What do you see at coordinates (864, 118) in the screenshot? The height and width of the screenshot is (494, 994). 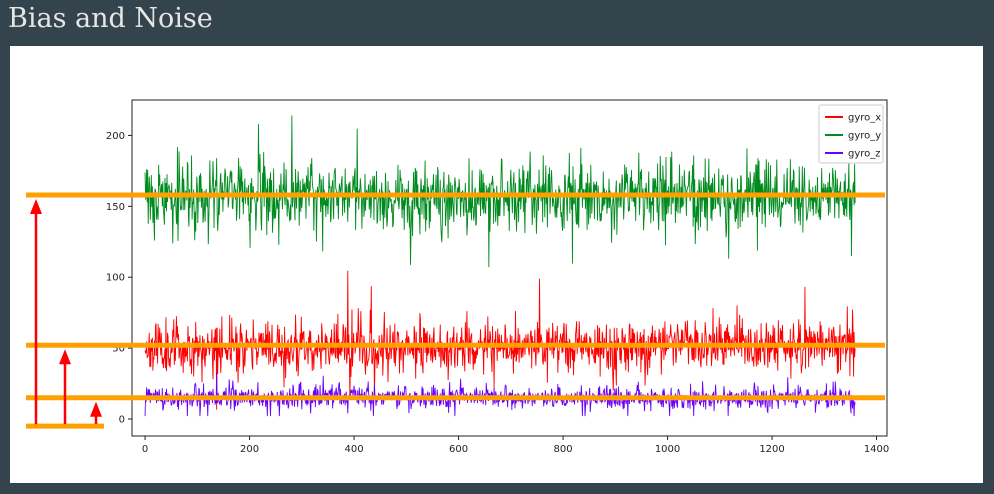 I see `legend-label-gyro_x: gyro_x` at bounding box center [864, 118].